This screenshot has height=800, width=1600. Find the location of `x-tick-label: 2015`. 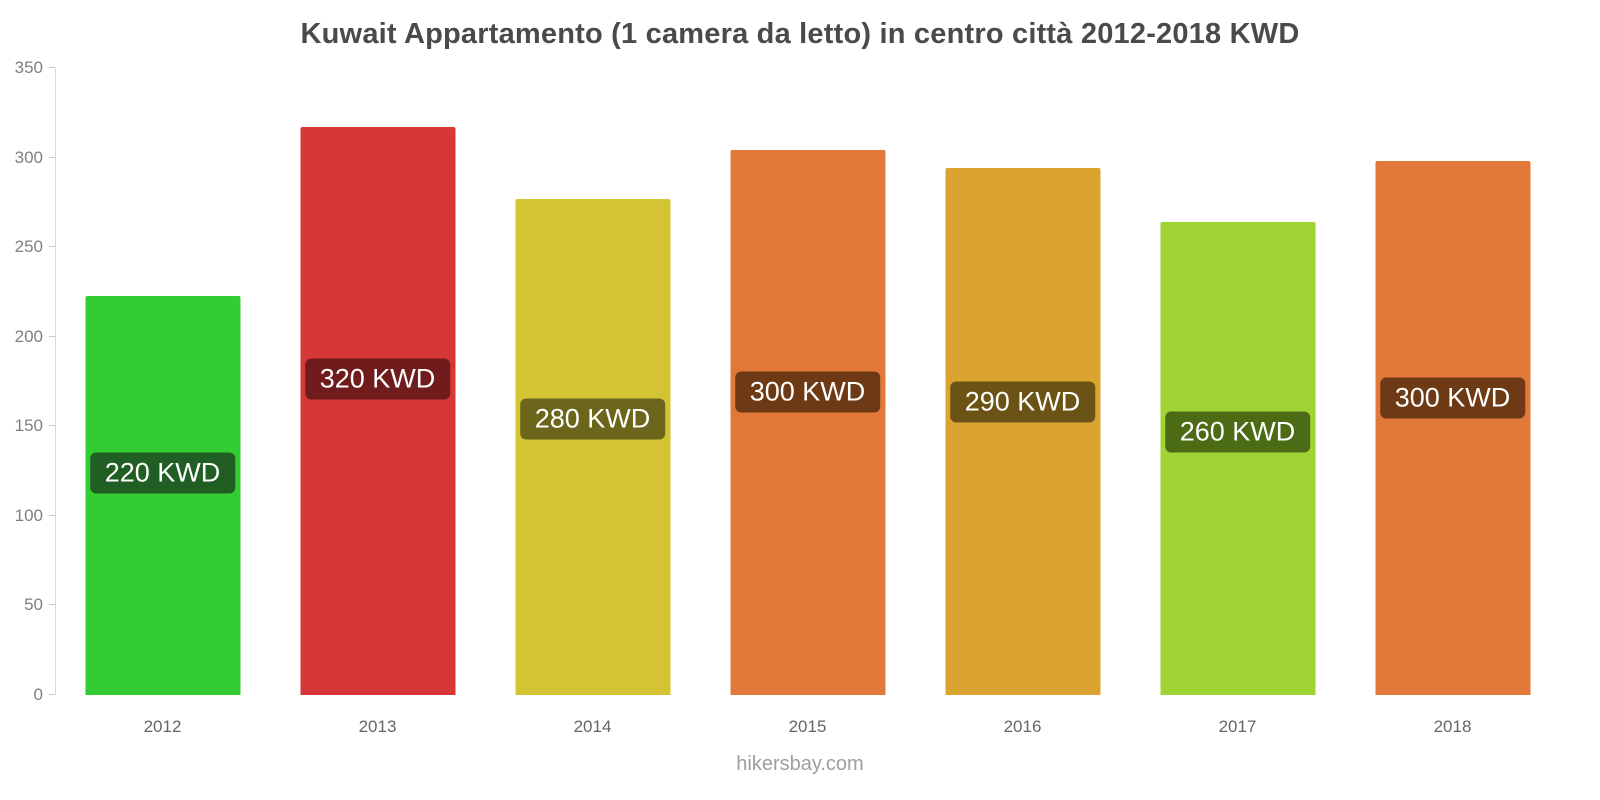

x-tick-label: 2015 is located at coordinates (807, 726).